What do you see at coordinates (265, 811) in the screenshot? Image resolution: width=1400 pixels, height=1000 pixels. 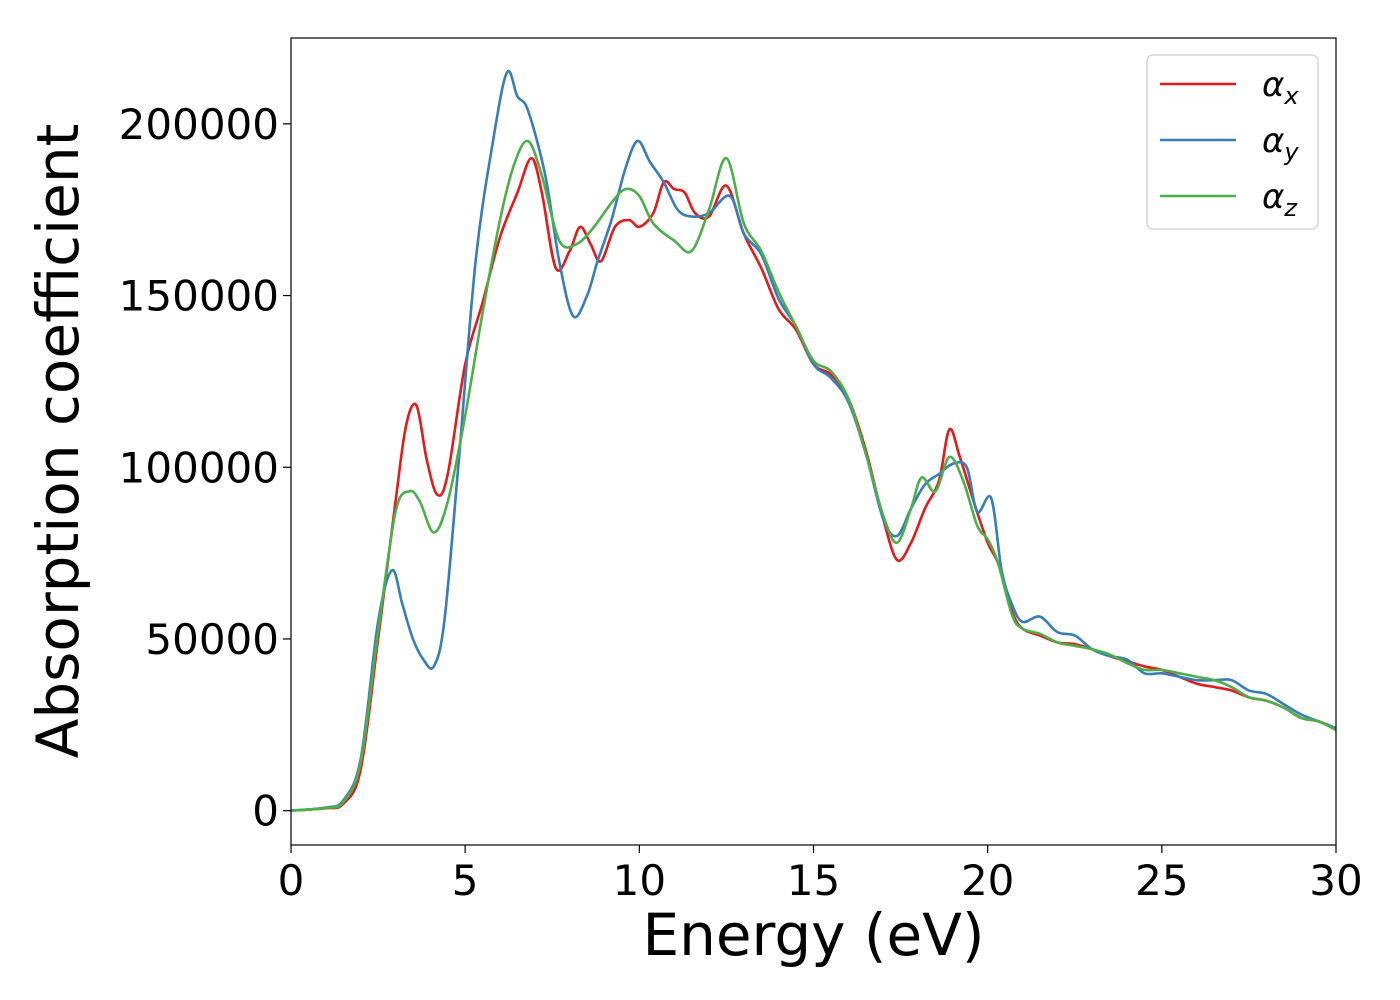 I see `y-tick-label: 0` at bounding box center [265, 811].